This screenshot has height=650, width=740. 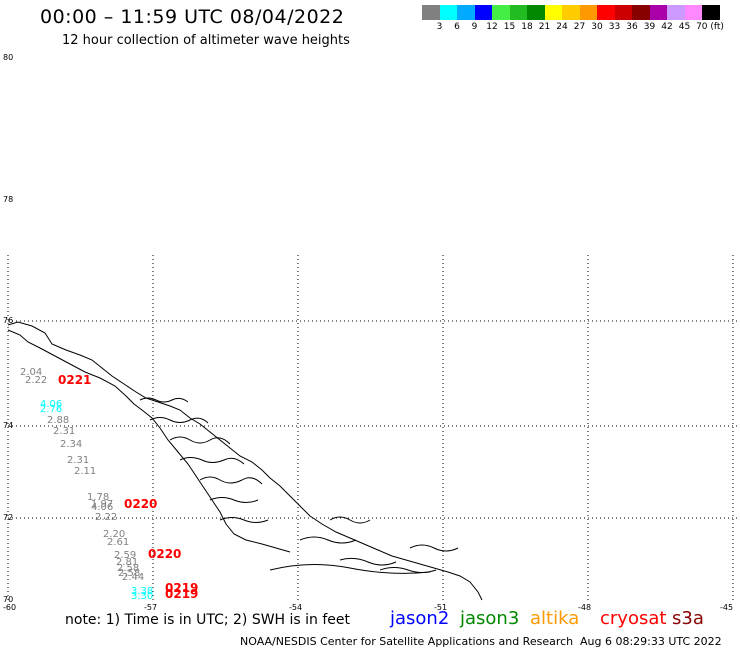 I want to click on wave-height-value: 2.44, so click(x=133, y=577).